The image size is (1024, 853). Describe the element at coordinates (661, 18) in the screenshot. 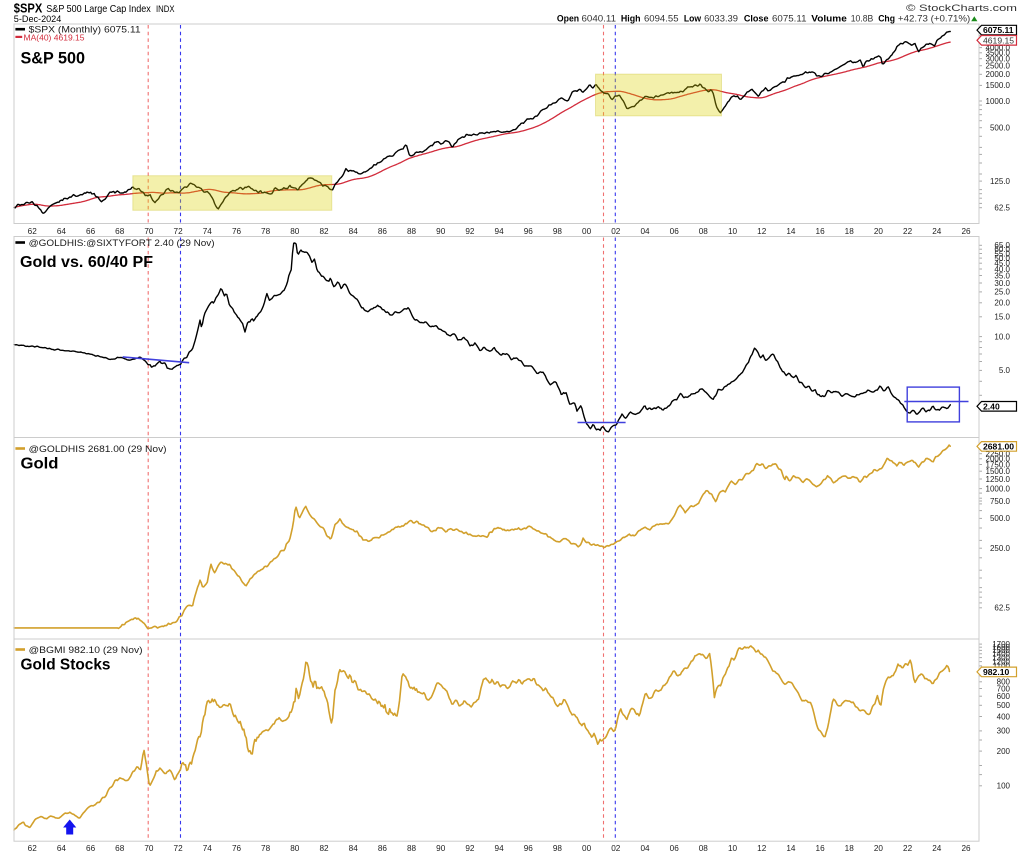

I see `svg-text: 6094.55` at that location.